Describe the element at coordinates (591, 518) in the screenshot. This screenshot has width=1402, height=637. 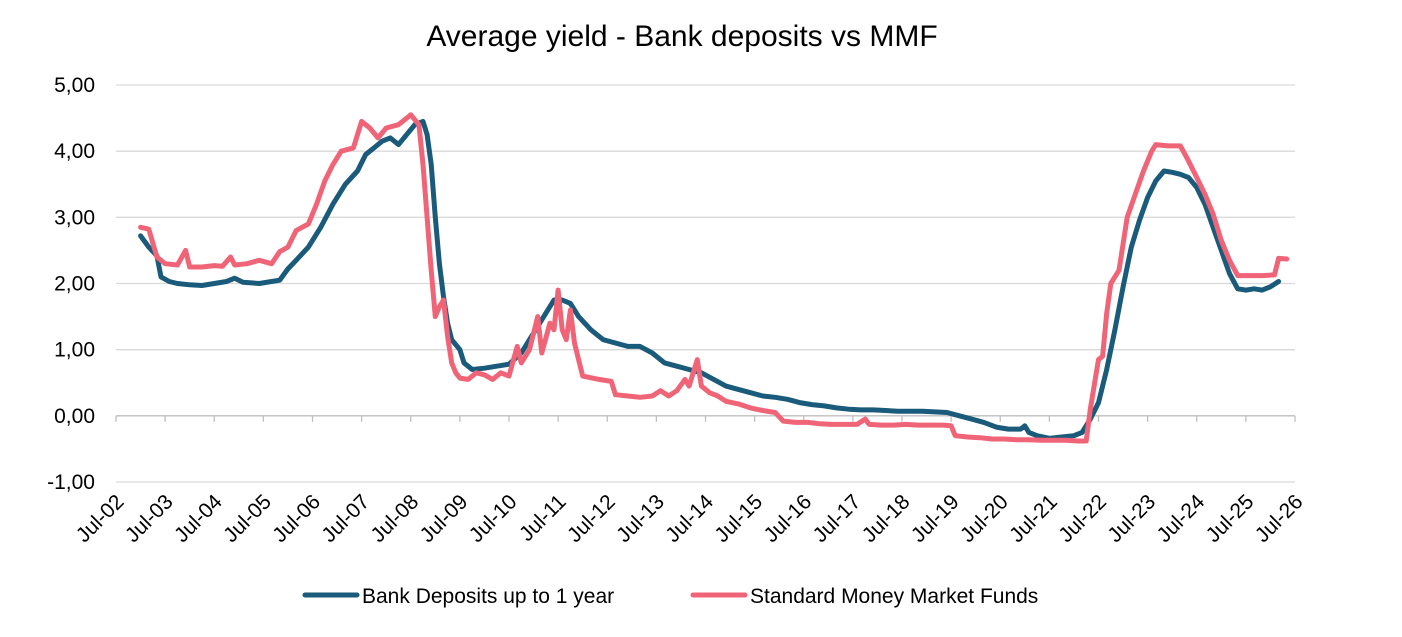
I see `x-tick-label: Jul-12` at that location.